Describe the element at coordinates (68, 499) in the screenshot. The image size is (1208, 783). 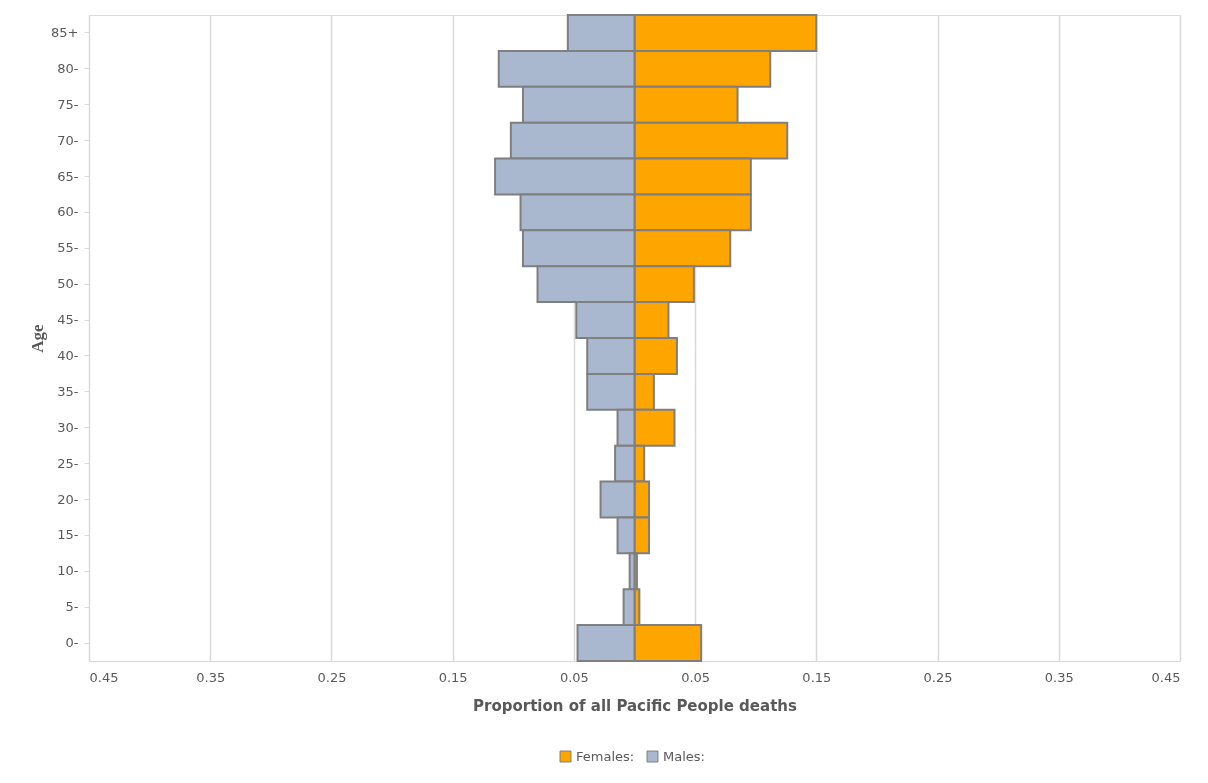
I see `y-tick-label: 20-` at that location.